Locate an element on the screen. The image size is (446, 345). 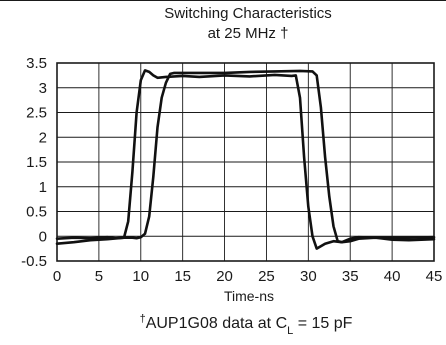
y-tick-labels: 3.5 3 2.5 2 1.5 1 0.5 0 -0.5 is located at coordinates (34, 162).